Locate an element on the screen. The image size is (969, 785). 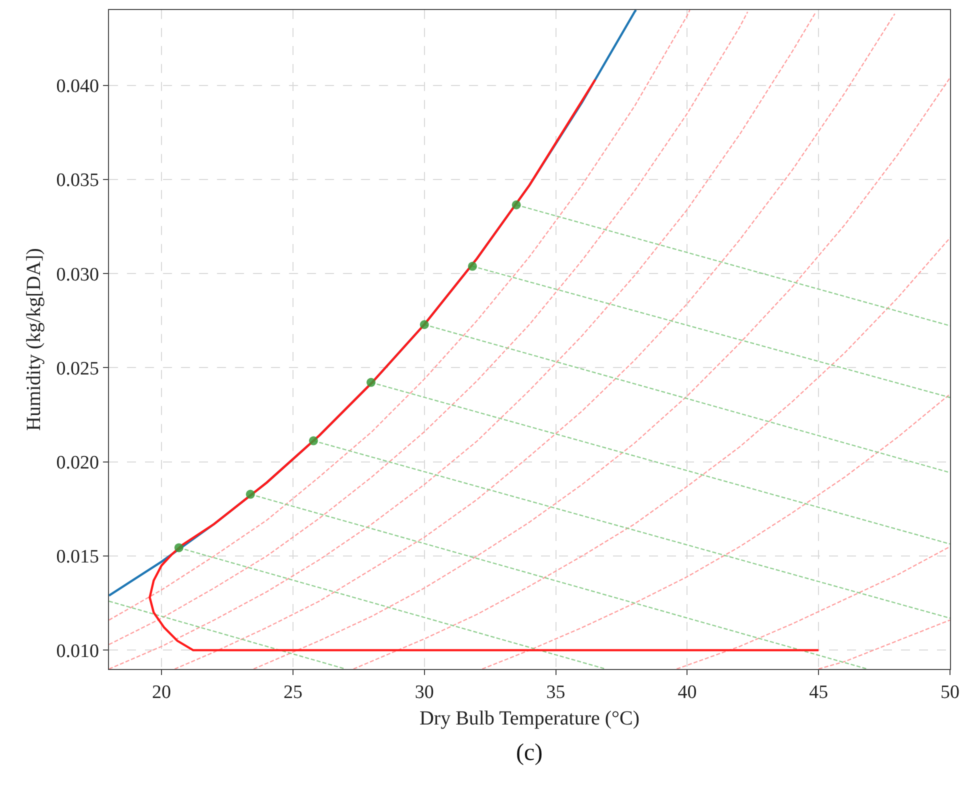
y-tick-label: 0.010 is located at coordinates (78, 651).